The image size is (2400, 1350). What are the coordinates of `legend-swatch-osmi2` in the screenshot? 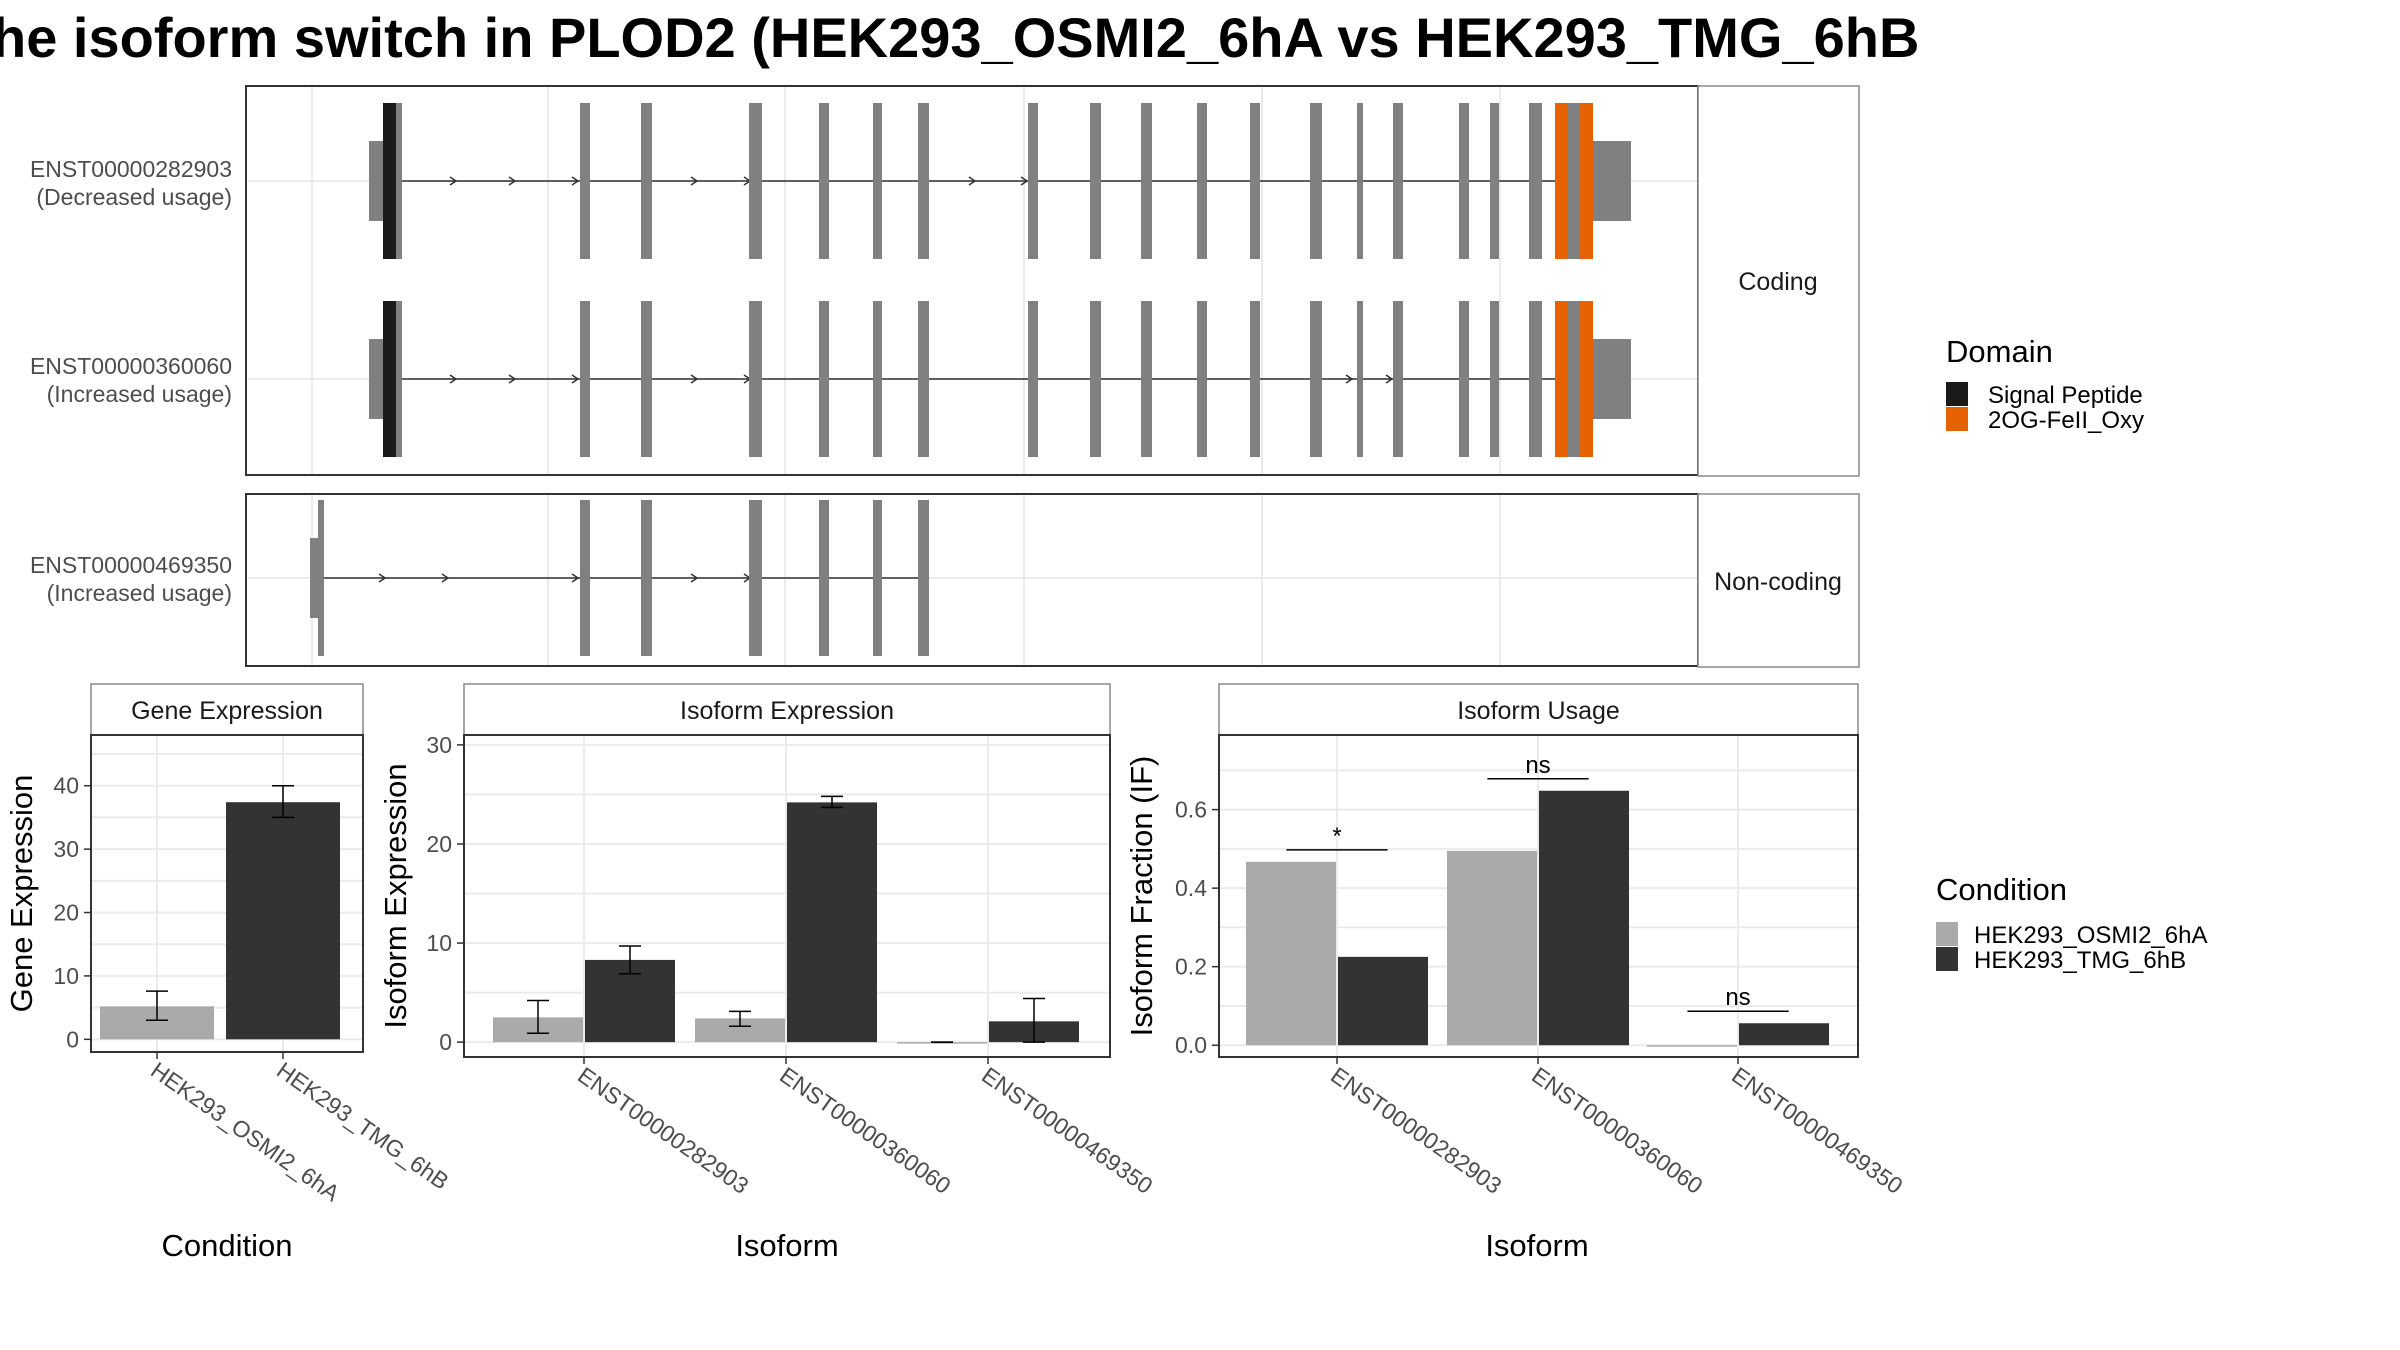 It's located at (1947, 934).